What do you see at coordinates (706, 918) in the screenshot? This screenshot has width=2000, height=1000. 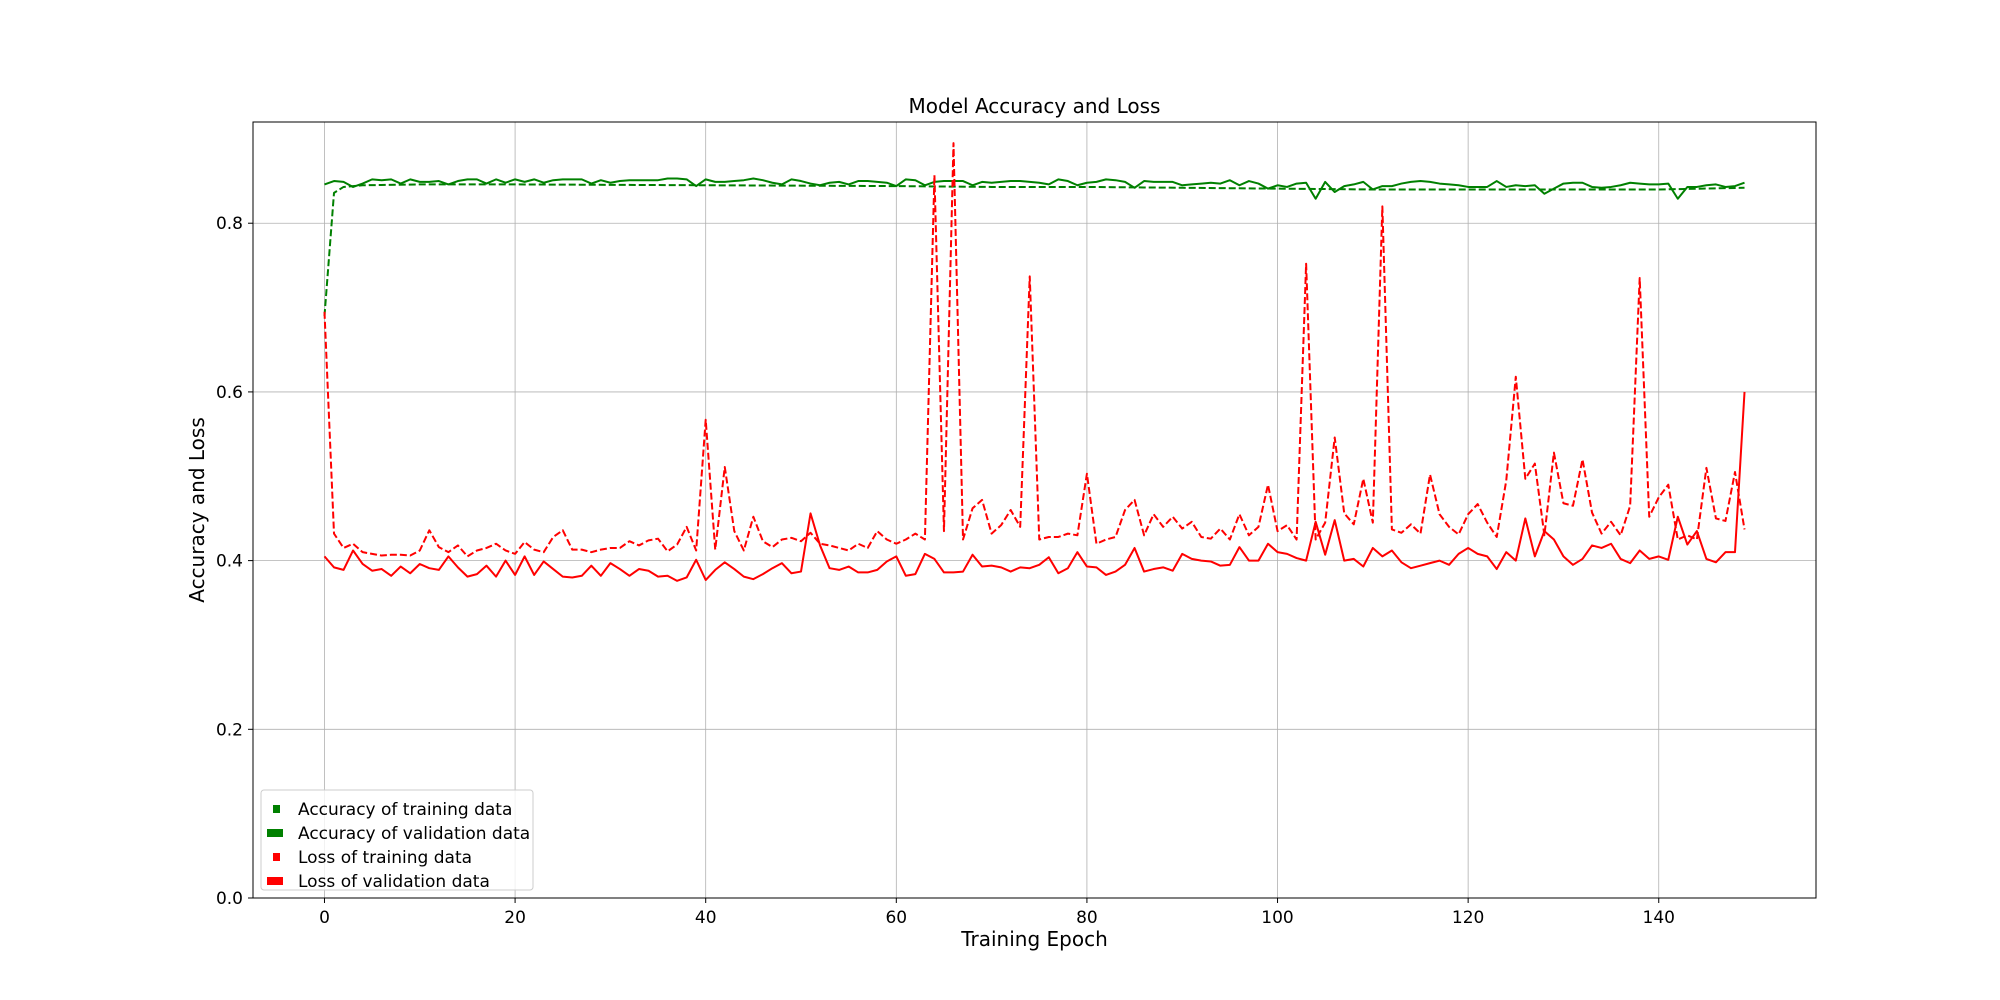 I see `x-tick-label: 40` at bounding box center [706, 918].